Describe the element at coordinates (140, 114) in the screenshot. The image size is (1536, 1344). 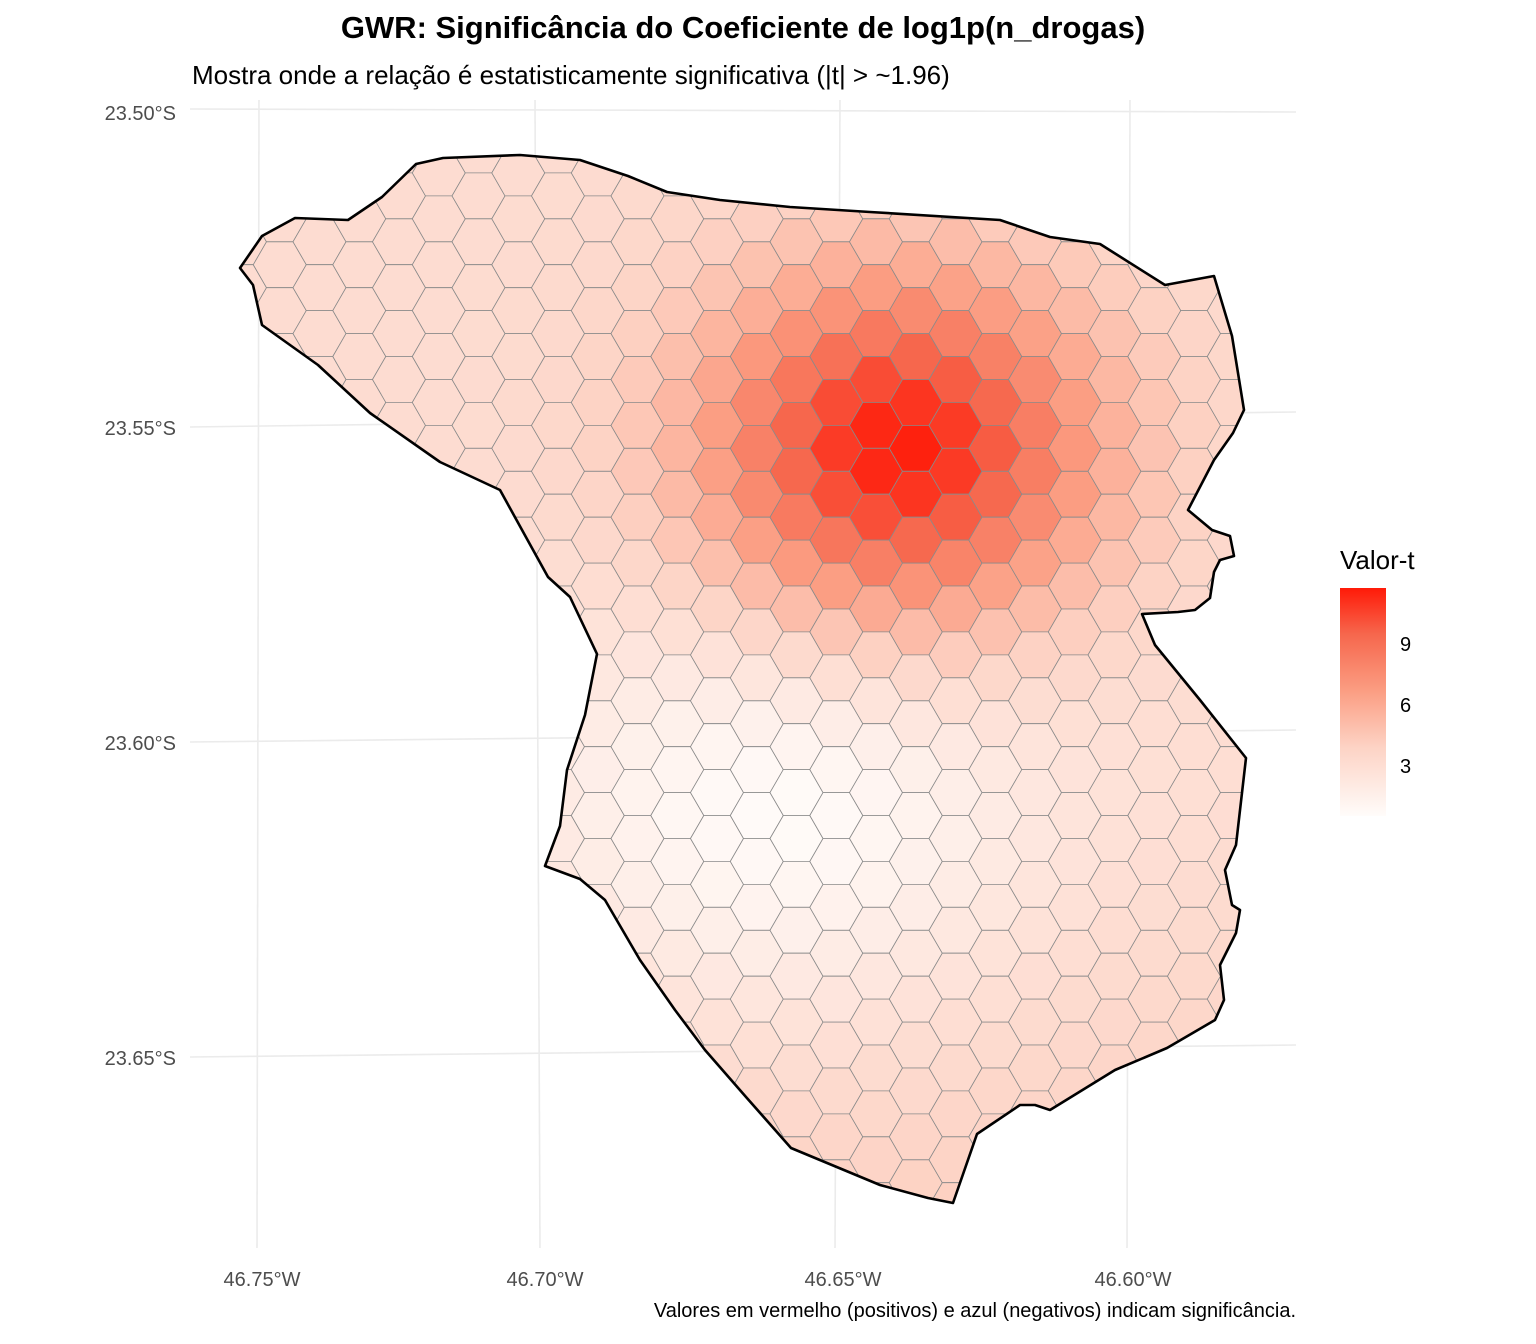
I see `y-tick-label: 23.50°S` at that location.